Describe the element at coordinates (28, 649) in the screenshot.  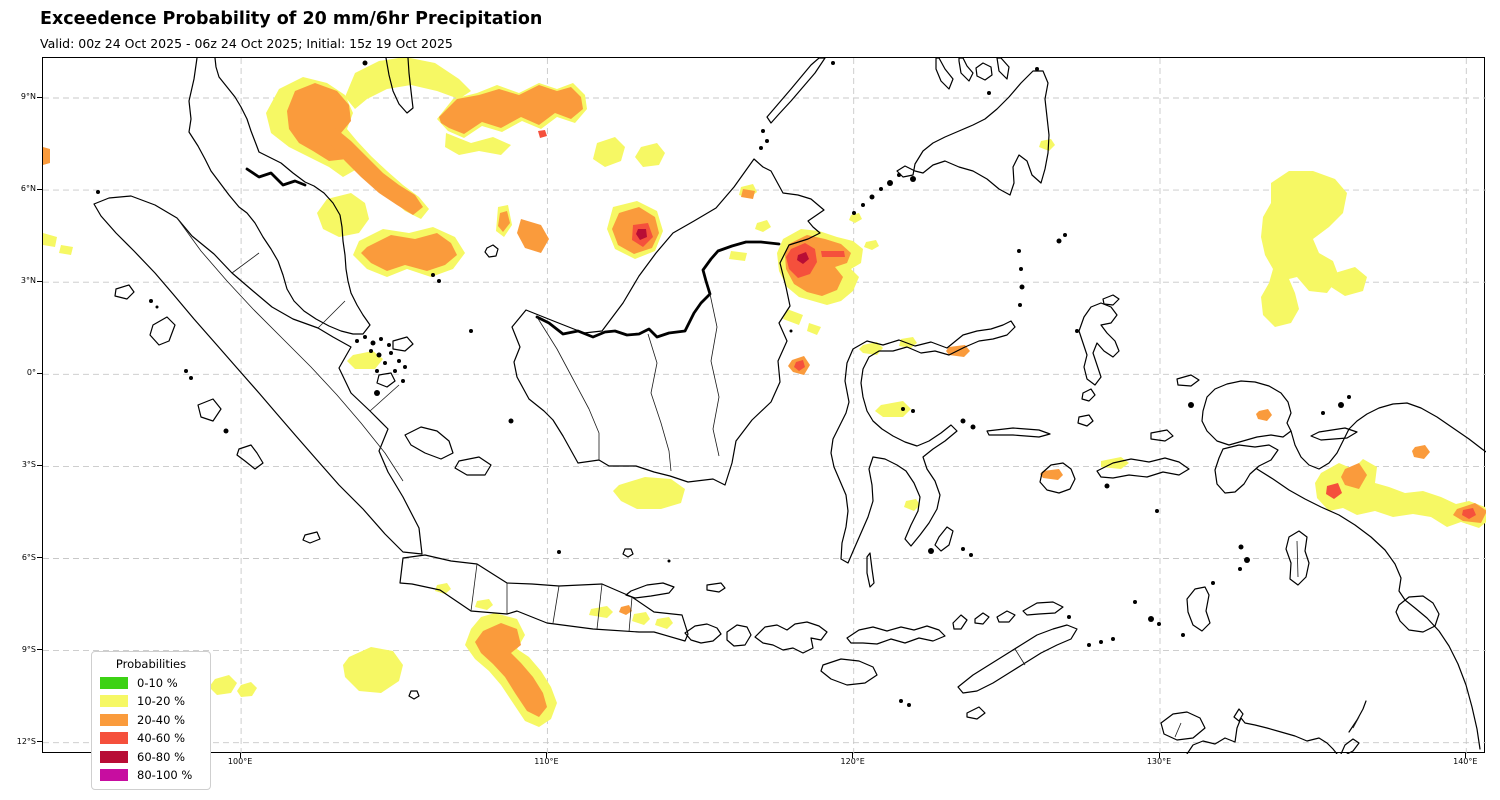
I see `lat-tick-label: 9°S` at that location.